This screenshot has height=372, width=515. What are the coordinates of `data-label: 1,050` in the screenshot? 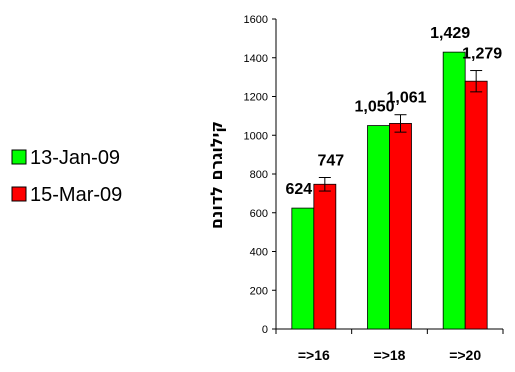 It's located at (374, 107).